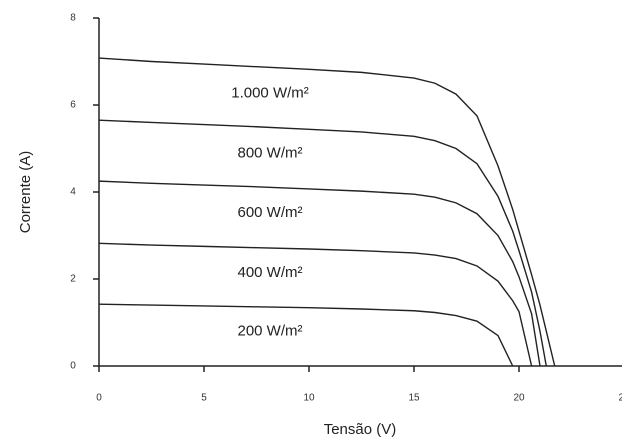 This screenshot has height=441, width=622. Describe the element at coordinates (73, 105) in the screenshot. I see `y-tick-label: 6` at that location.